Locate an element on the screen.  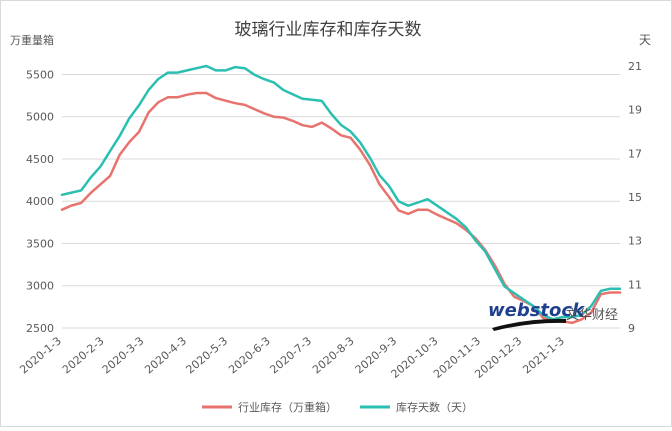
watermark-brand-latin: webstock is located at coordinates (536, 310).